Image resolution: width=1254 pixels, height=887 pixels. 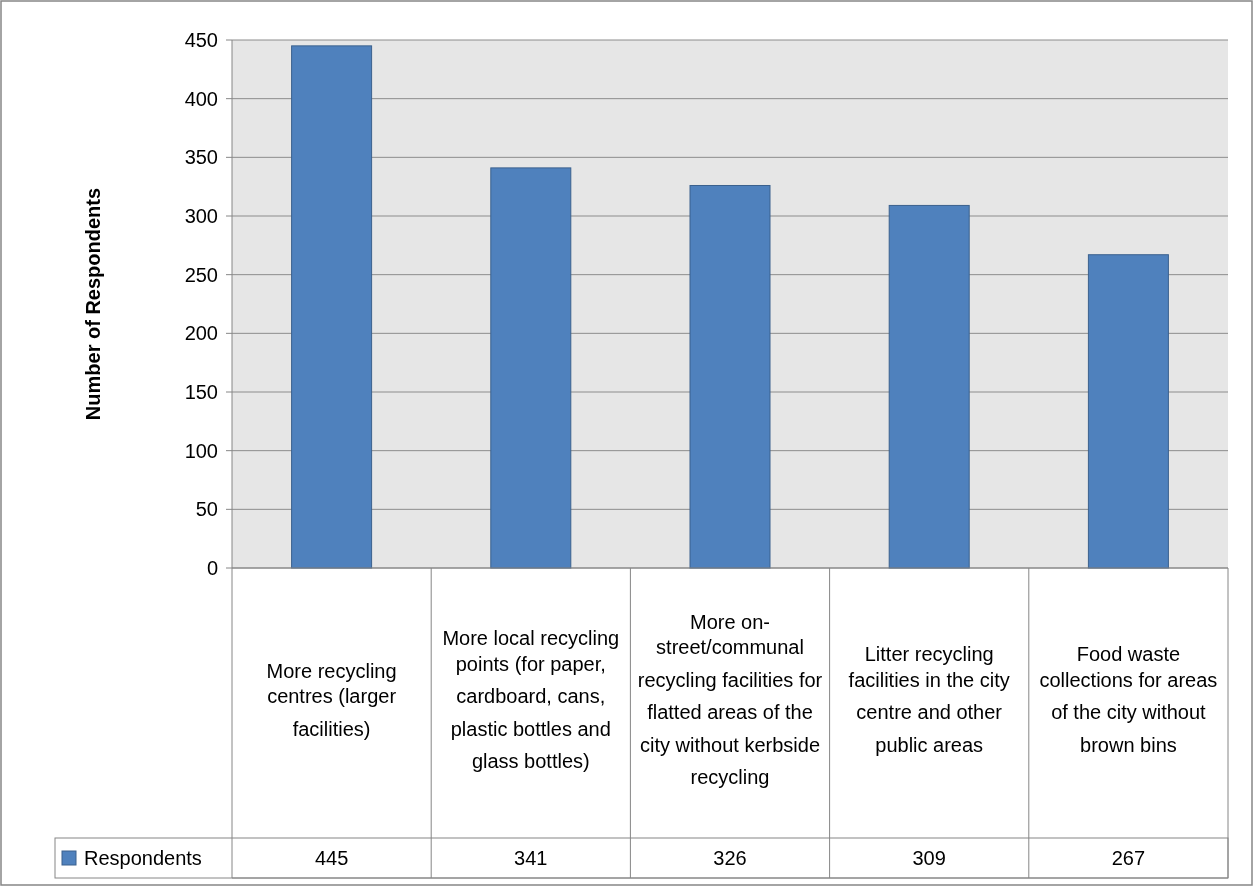 What do you see at coordinates (531, 699) in the screenshot?
I see `x-tick-label: More local recycling points (for paper, cardboard, cans, plastic bottles and glass bottles)` at bounding box center [531, 699].